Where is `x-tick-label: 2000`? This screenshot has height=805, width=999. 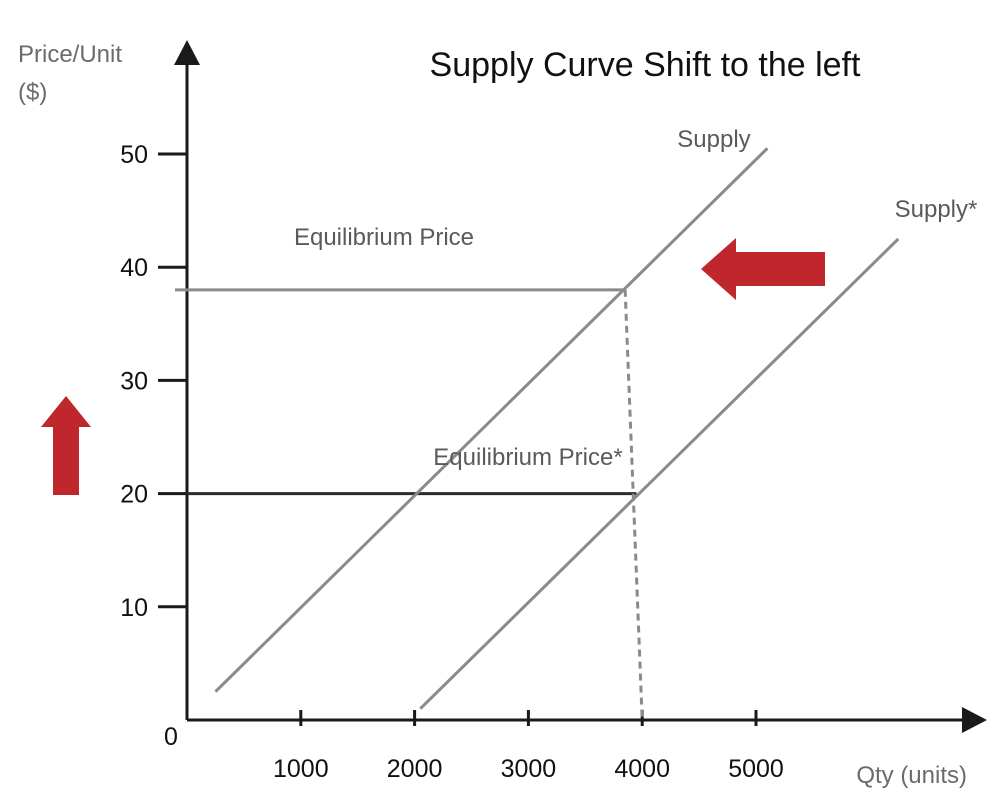 x-tick-label: 2000 is located at coordinates (415, 769).